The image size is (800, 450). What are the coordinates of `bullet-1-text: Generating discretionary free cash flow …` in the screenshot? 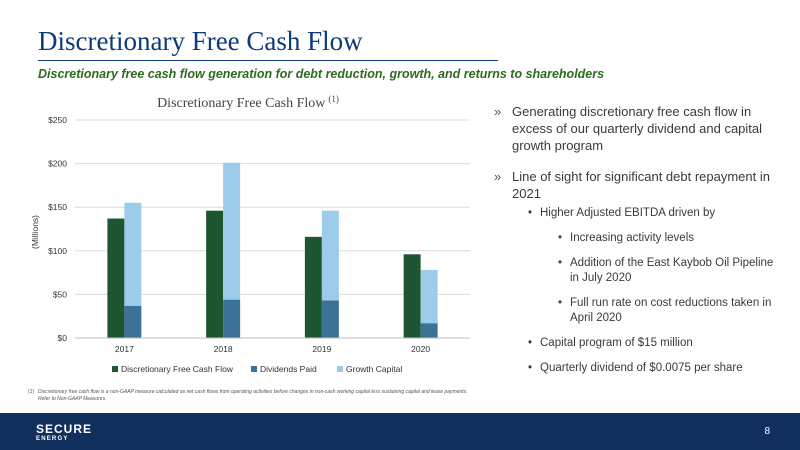 It's located at (637, 128).